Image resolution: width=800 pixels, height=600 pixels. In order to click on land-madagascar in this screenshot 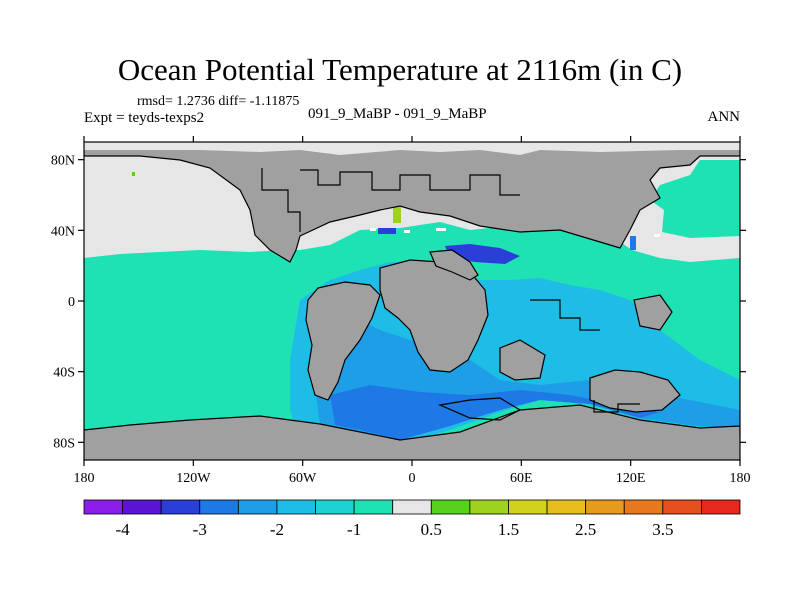, I will do `click(522, 360)`.